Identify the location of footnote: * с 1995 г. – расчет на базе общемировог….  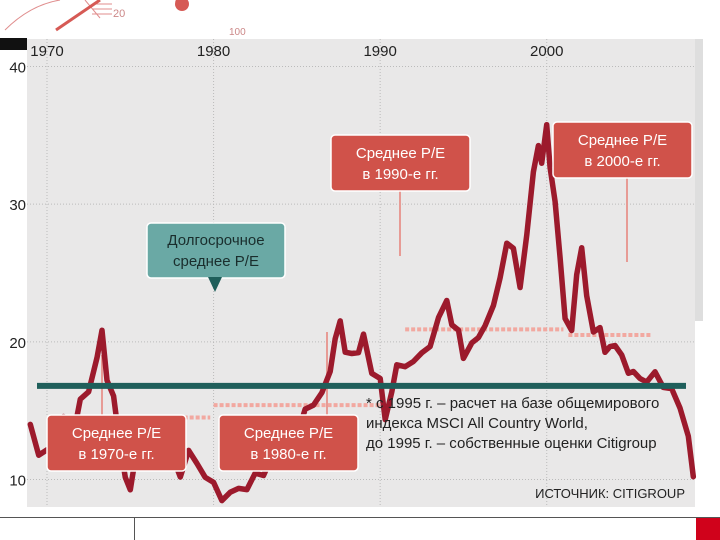
(512, 423).